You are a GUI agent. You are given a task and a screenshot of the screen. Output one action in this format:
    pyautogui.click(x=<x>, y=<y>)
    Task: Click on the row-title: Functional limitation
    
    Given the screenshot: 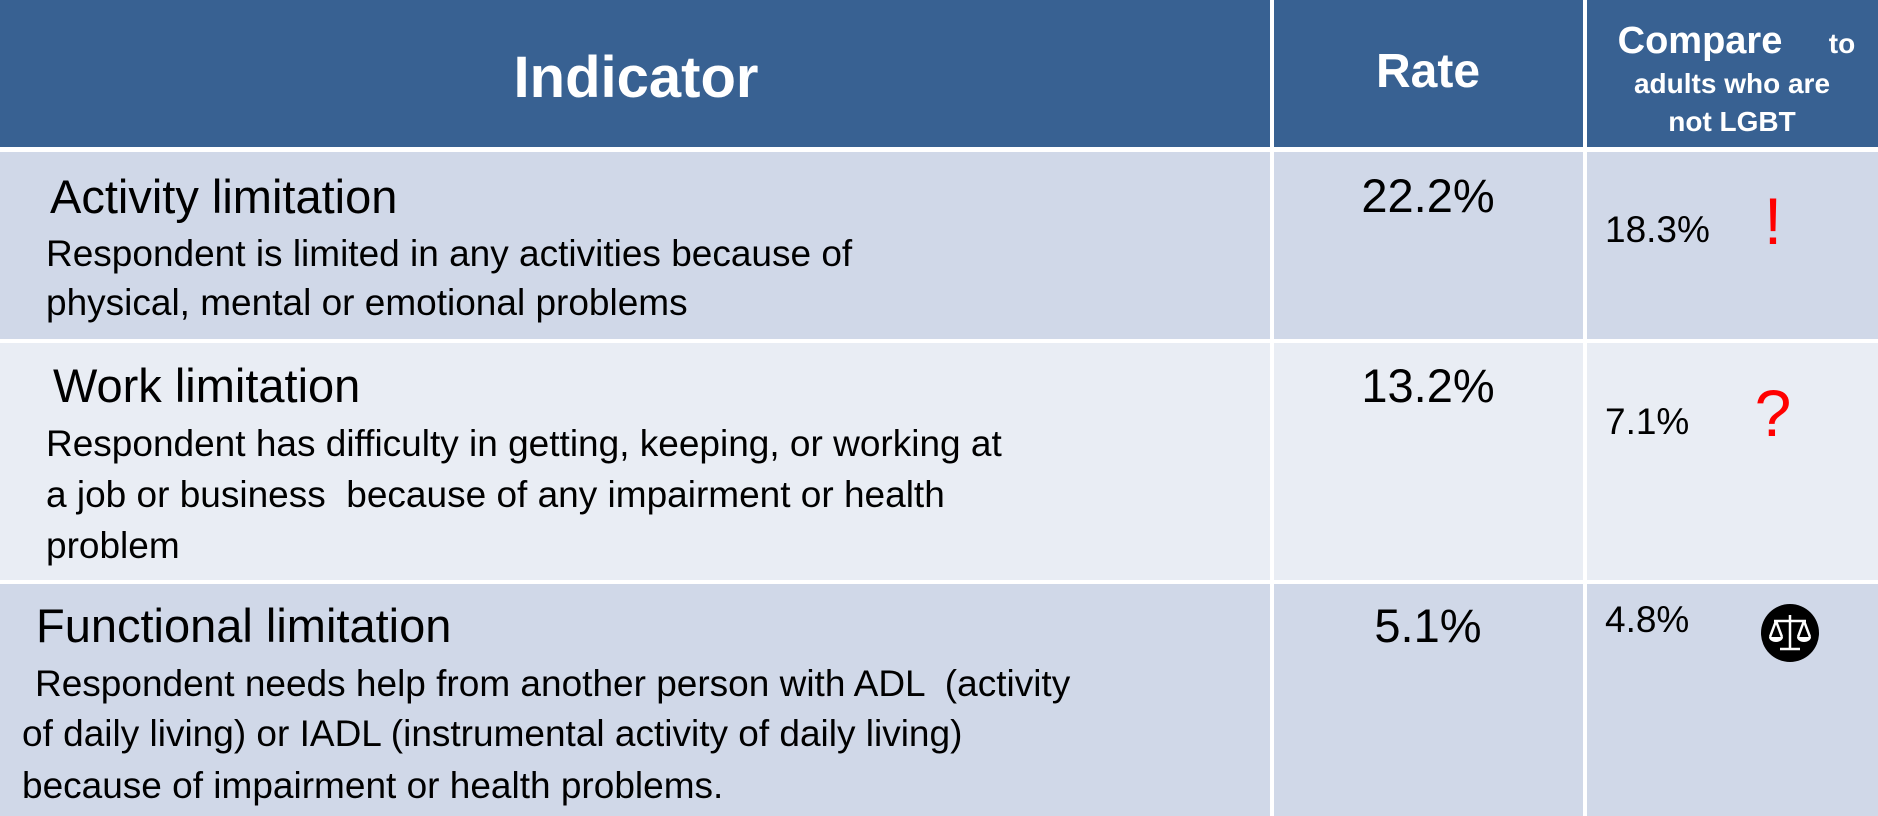 What is the action you would take?
    pyautogui.click(x=243, y=625)
    